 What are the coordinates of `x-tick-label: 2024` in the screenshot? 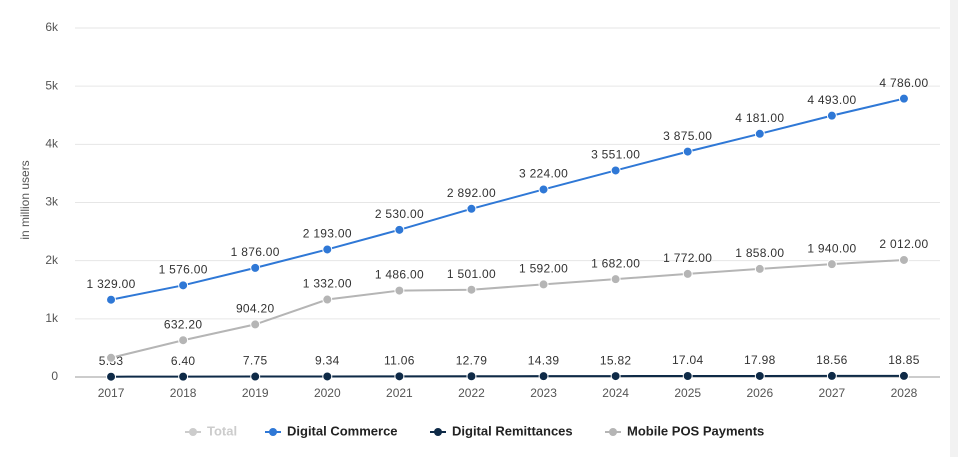 It's located at (615, 393).